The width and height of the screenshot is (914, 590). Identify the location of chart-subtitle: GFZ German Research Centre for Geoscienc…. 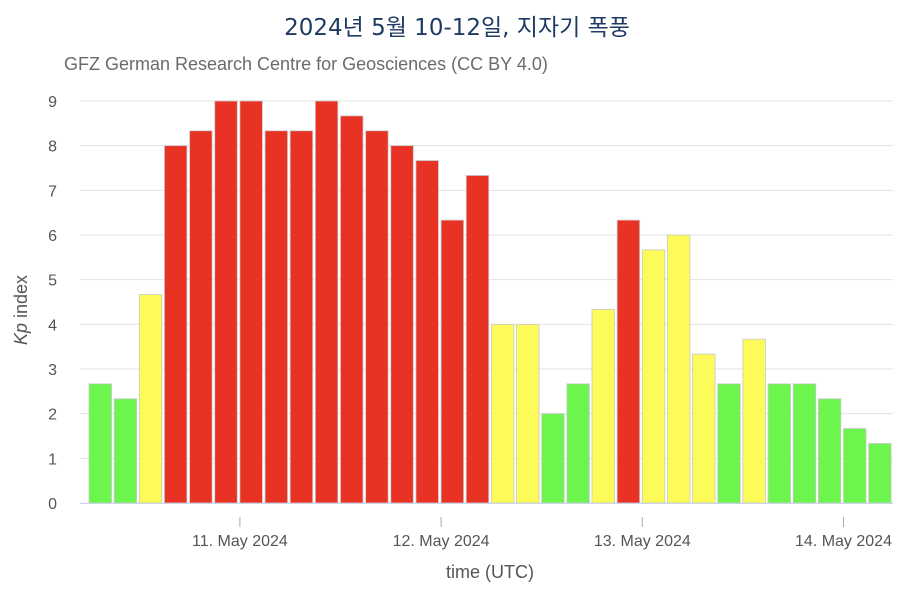
(306, 64).